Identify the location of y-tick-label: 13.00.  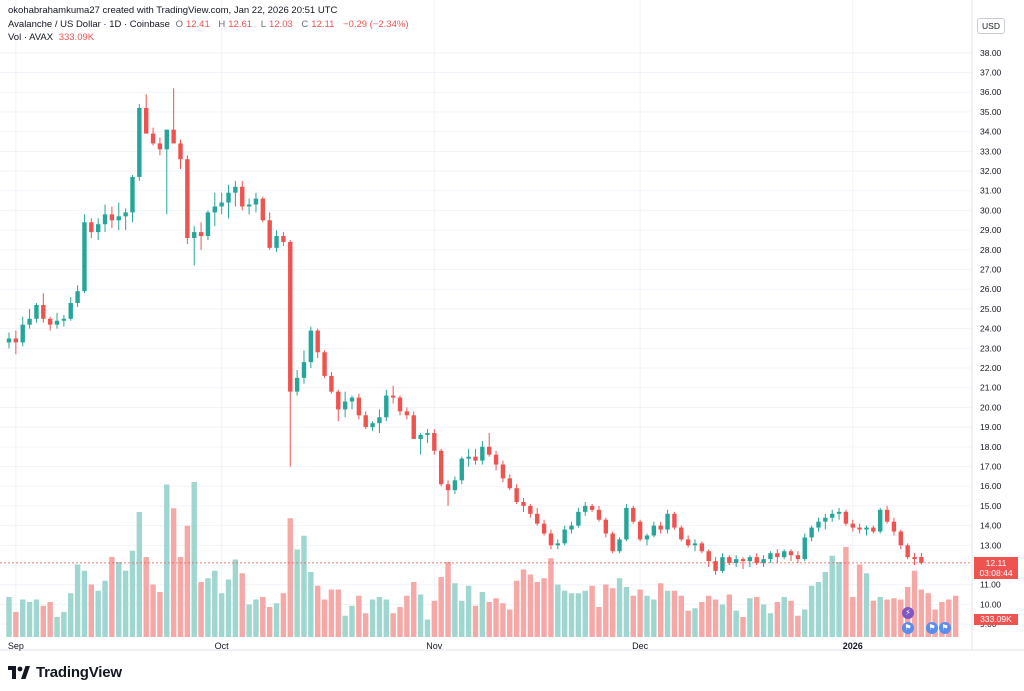
(991, 545).